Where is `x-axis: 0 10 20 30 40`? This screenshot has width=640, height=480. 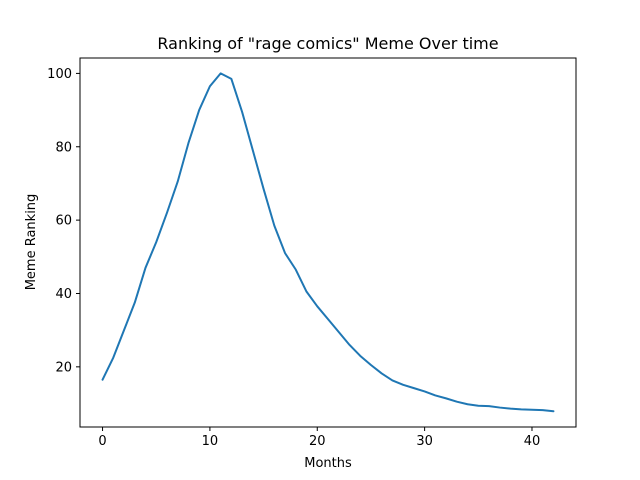
x-axis: 0 10 20 30 40 is located at coordinates (319, 438).